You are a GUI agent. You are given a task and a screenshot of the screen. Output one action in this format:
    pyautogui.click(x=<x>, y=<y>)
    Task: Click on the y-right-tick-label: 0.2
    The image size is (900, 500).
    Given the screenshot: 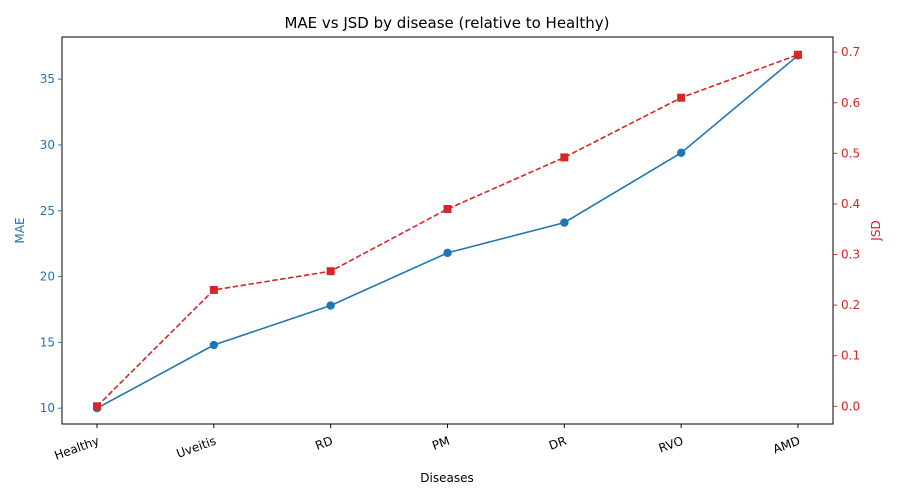 What is the action you would take?
    pyautogui.click(x=850, y=305)
    